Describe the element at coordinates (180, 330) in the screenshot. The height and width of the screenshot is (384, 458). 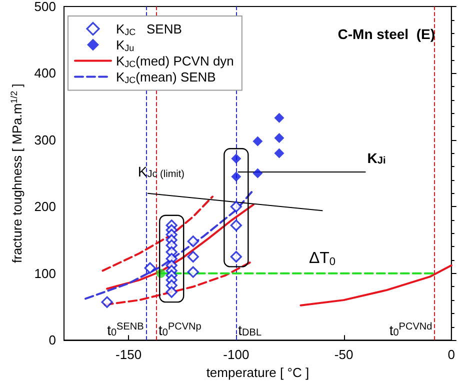
I see `ref-line-label: t0PCVNp` at that location.